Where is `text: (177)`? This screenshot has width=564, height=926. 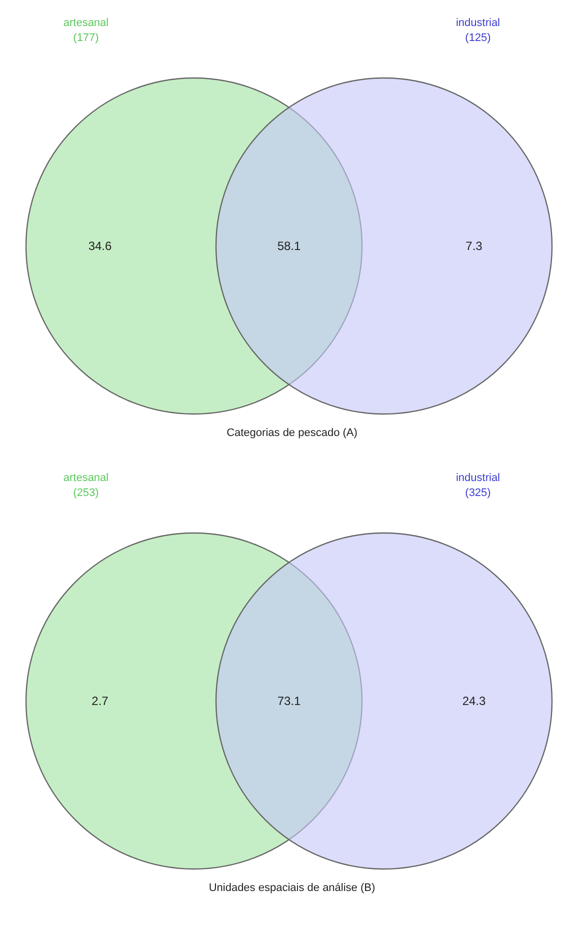 text: (177) is located at coordinates (86, 38).